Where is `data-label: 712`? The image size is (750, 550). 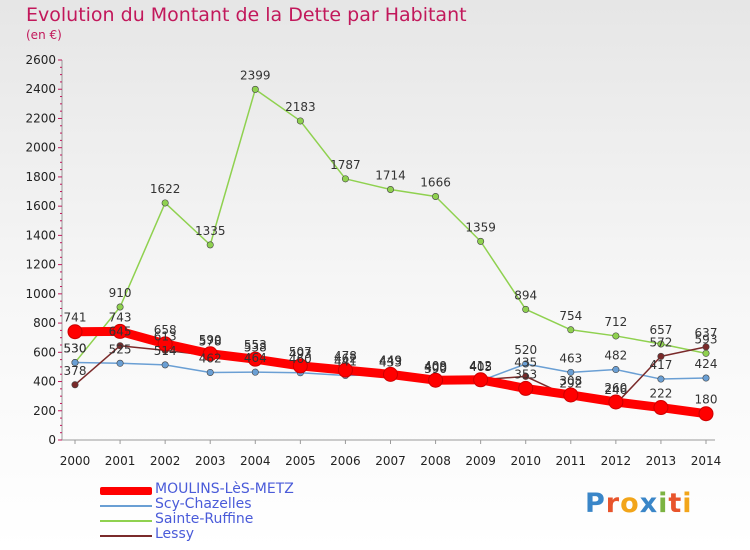 data-label: 712 is located at coordinates (615, 322).